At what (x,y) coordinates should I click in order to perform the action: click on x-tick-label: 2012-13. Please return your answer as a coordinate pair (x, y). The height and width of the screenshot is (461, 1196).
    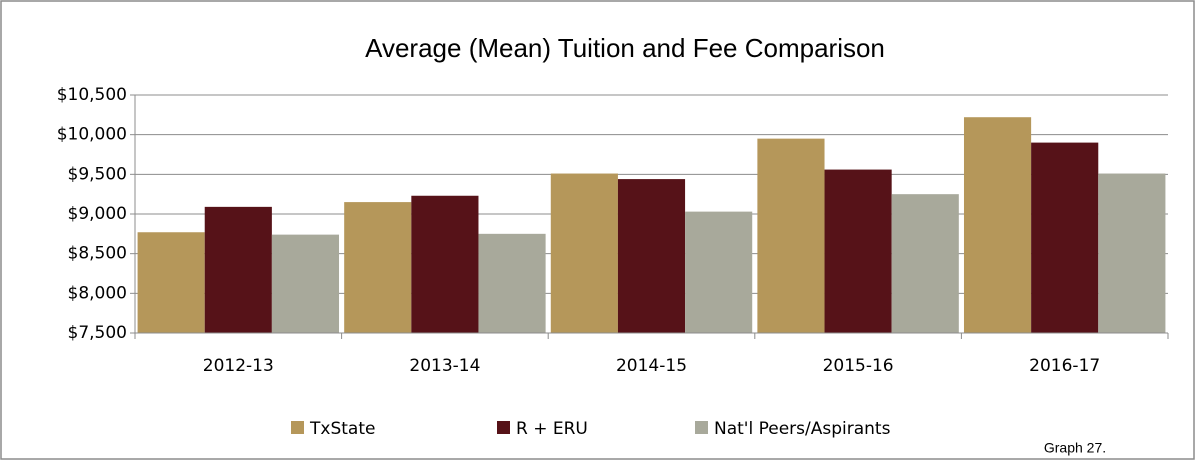
    Looking at the image, I should click on (238, 366).